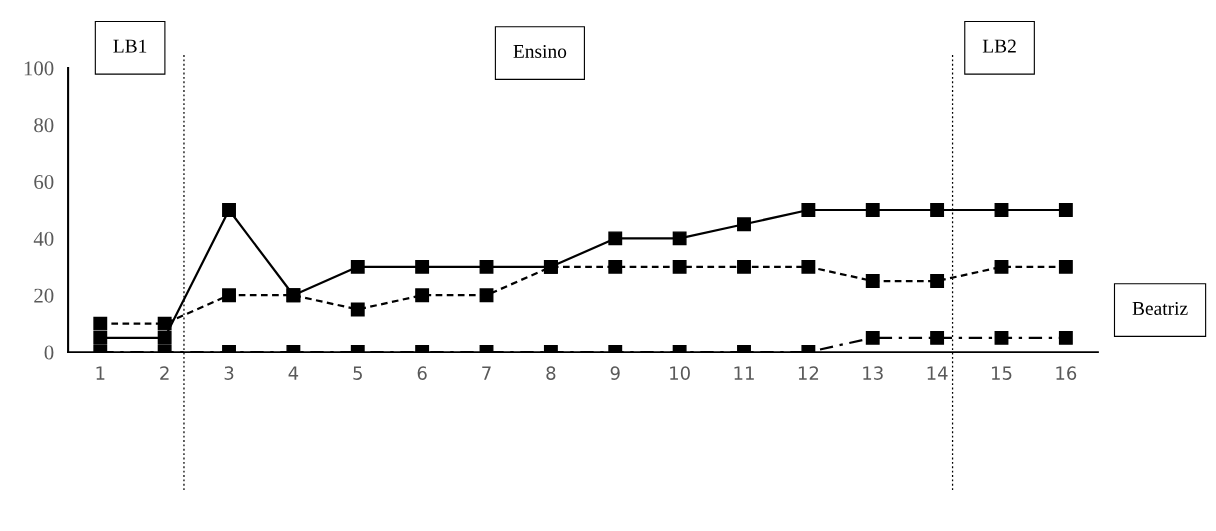  Describe the element at coordinates (937, 373) in the screenshot. I see `x-tick-label: 14` at that location.